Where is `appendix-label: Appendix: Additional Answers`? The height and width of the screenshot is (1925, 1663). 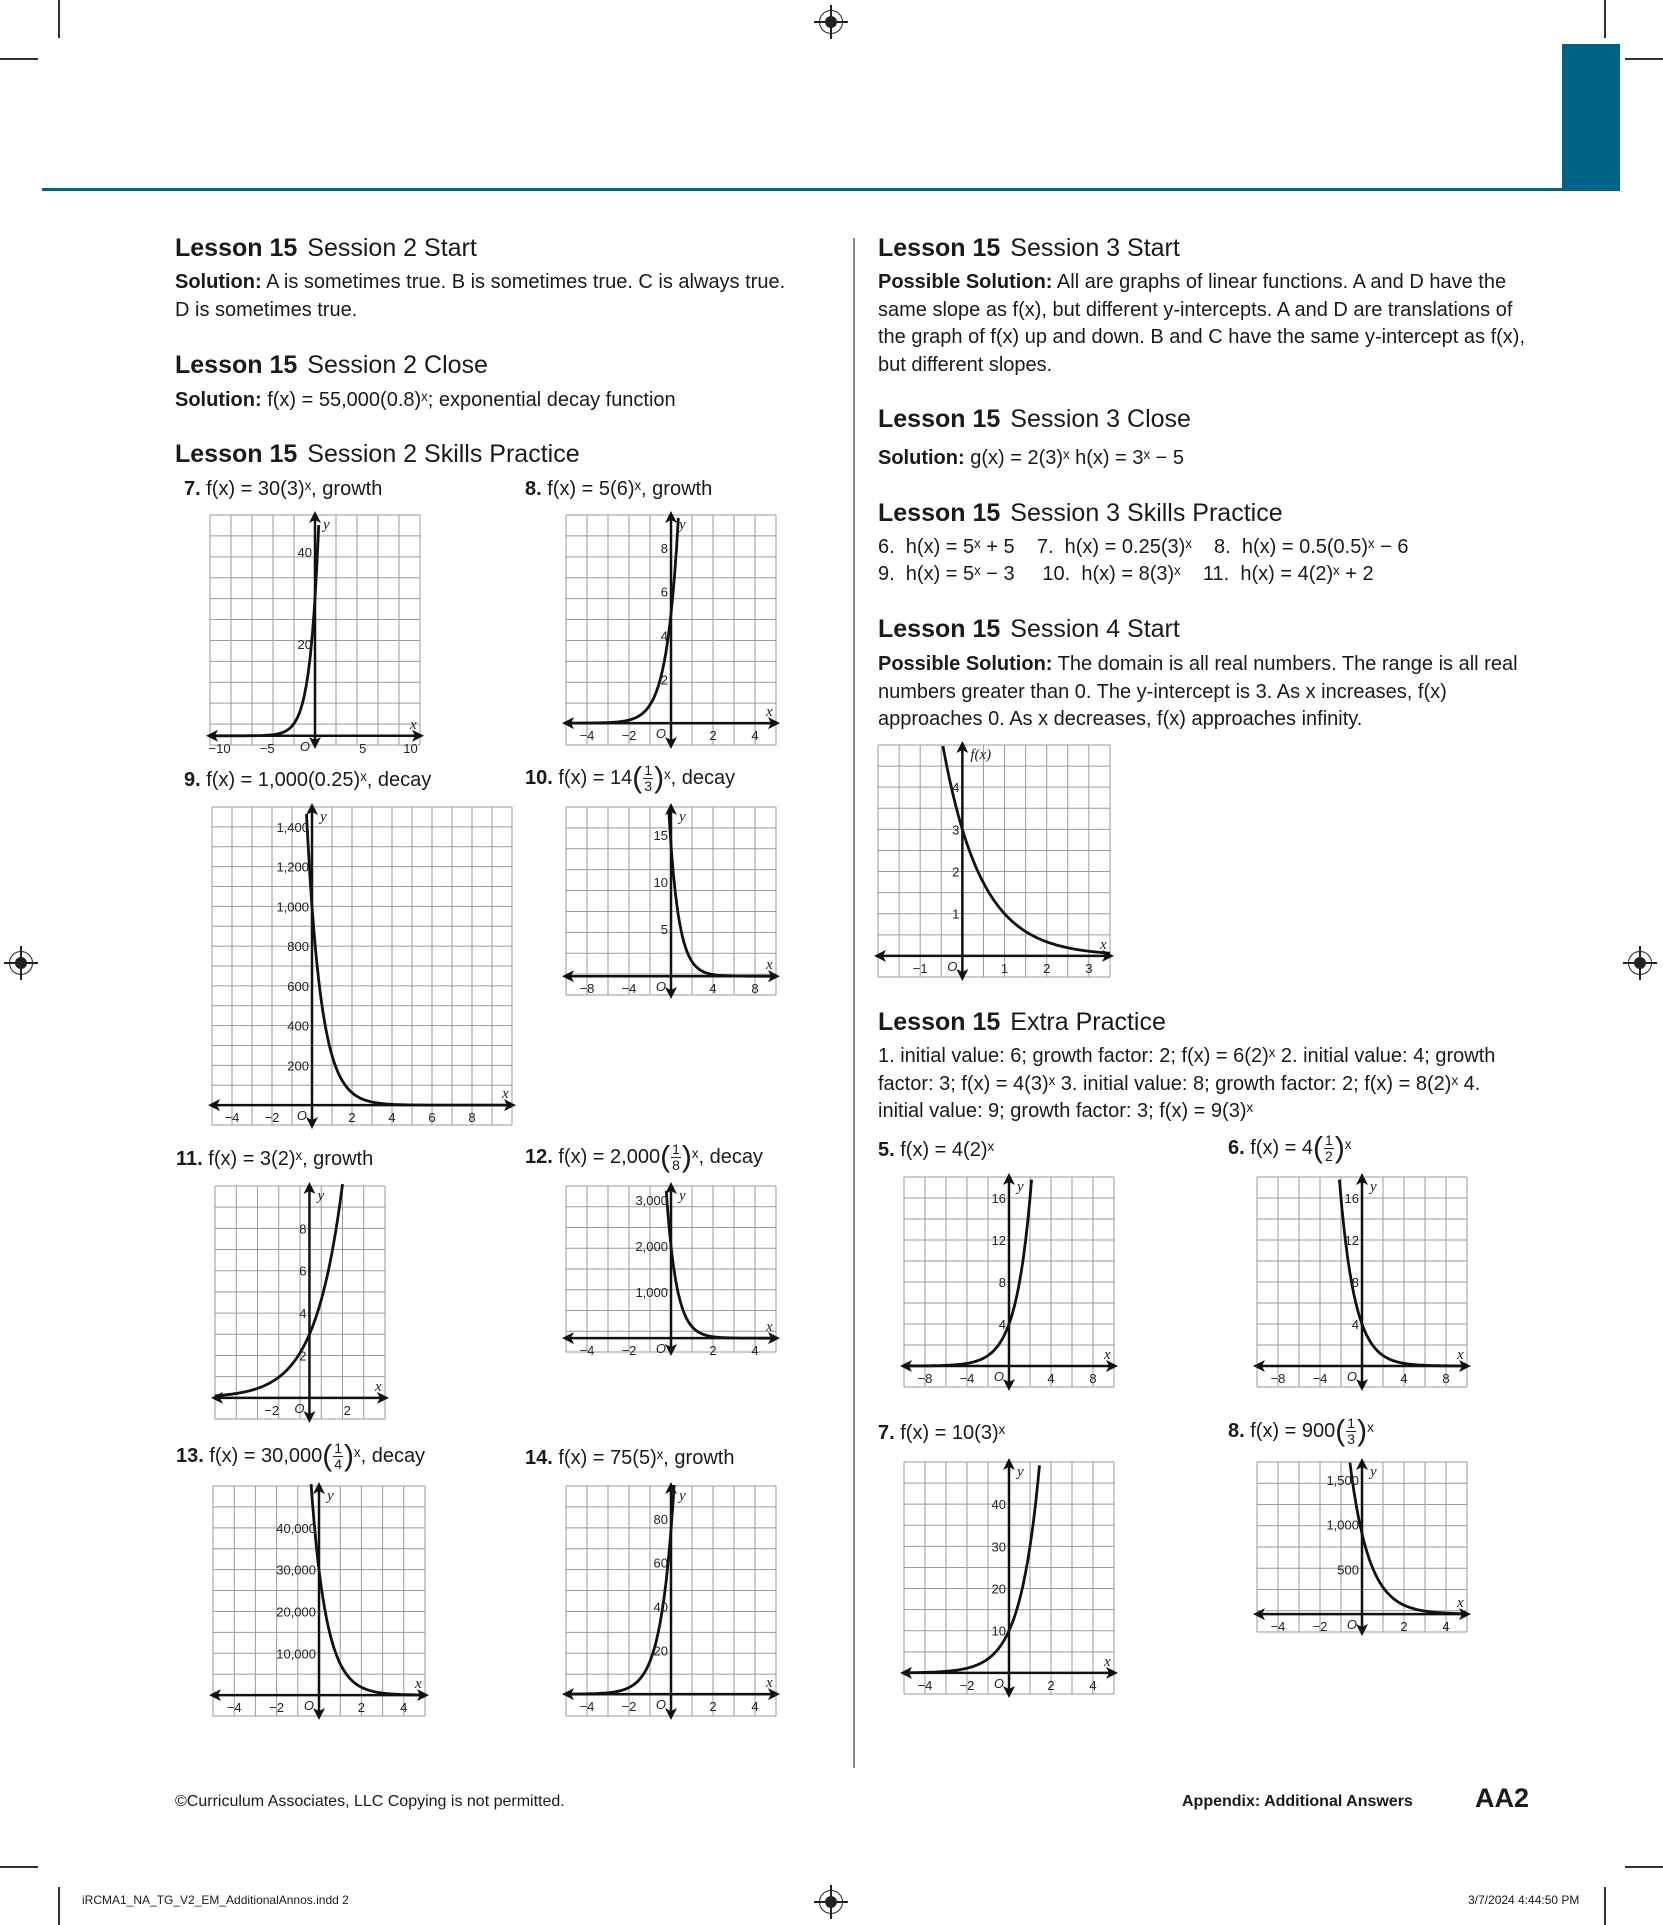
appendix-label: Appendix: Additional Answers is located at coordinates (1297, 1801).